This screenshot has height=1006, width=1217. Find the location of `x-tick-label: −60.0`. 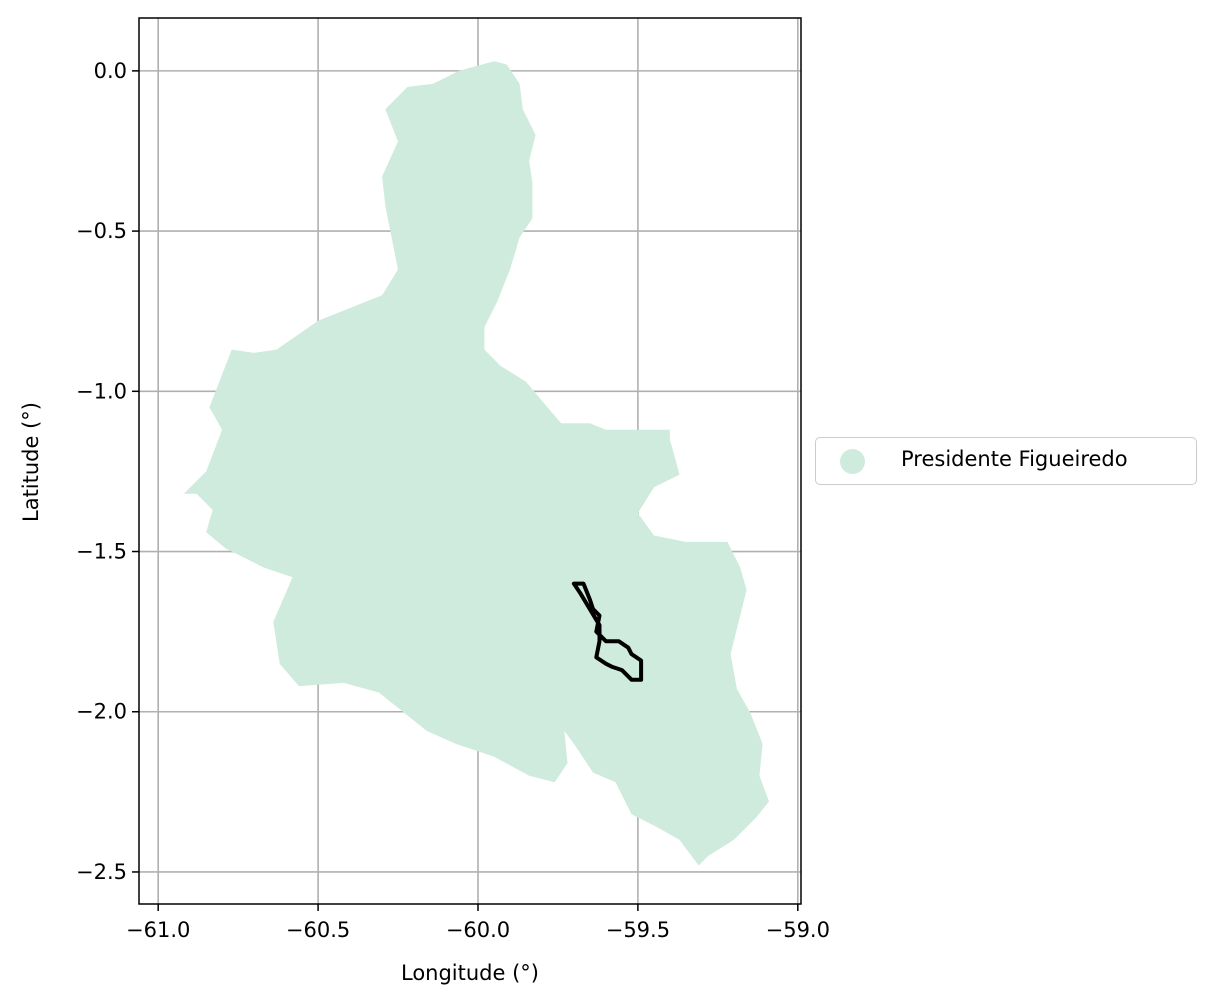

x-tick-label: −60.0 is located at coordinates (478, 930).